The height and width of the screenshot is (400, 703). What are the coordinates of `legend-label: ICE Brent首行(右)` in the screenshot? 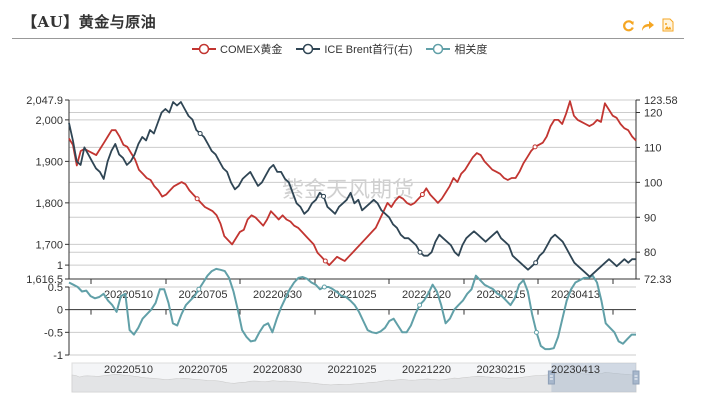 It's located at (368, 50).